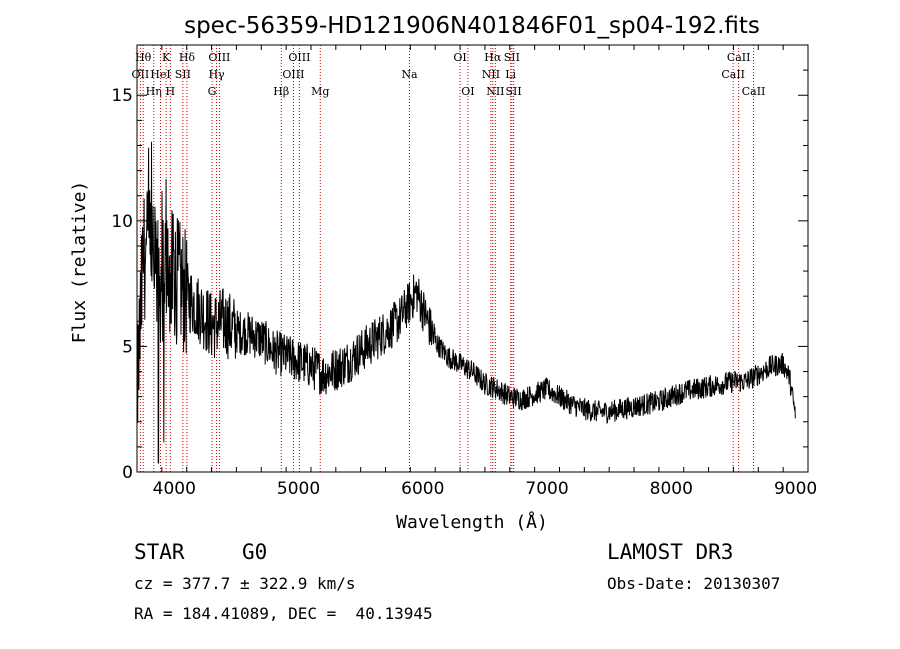 The image size is (900, 649). Describe the element at coordinates (160, 74) in the screenshot. I see `spectral-line-label: HeI` at that location.